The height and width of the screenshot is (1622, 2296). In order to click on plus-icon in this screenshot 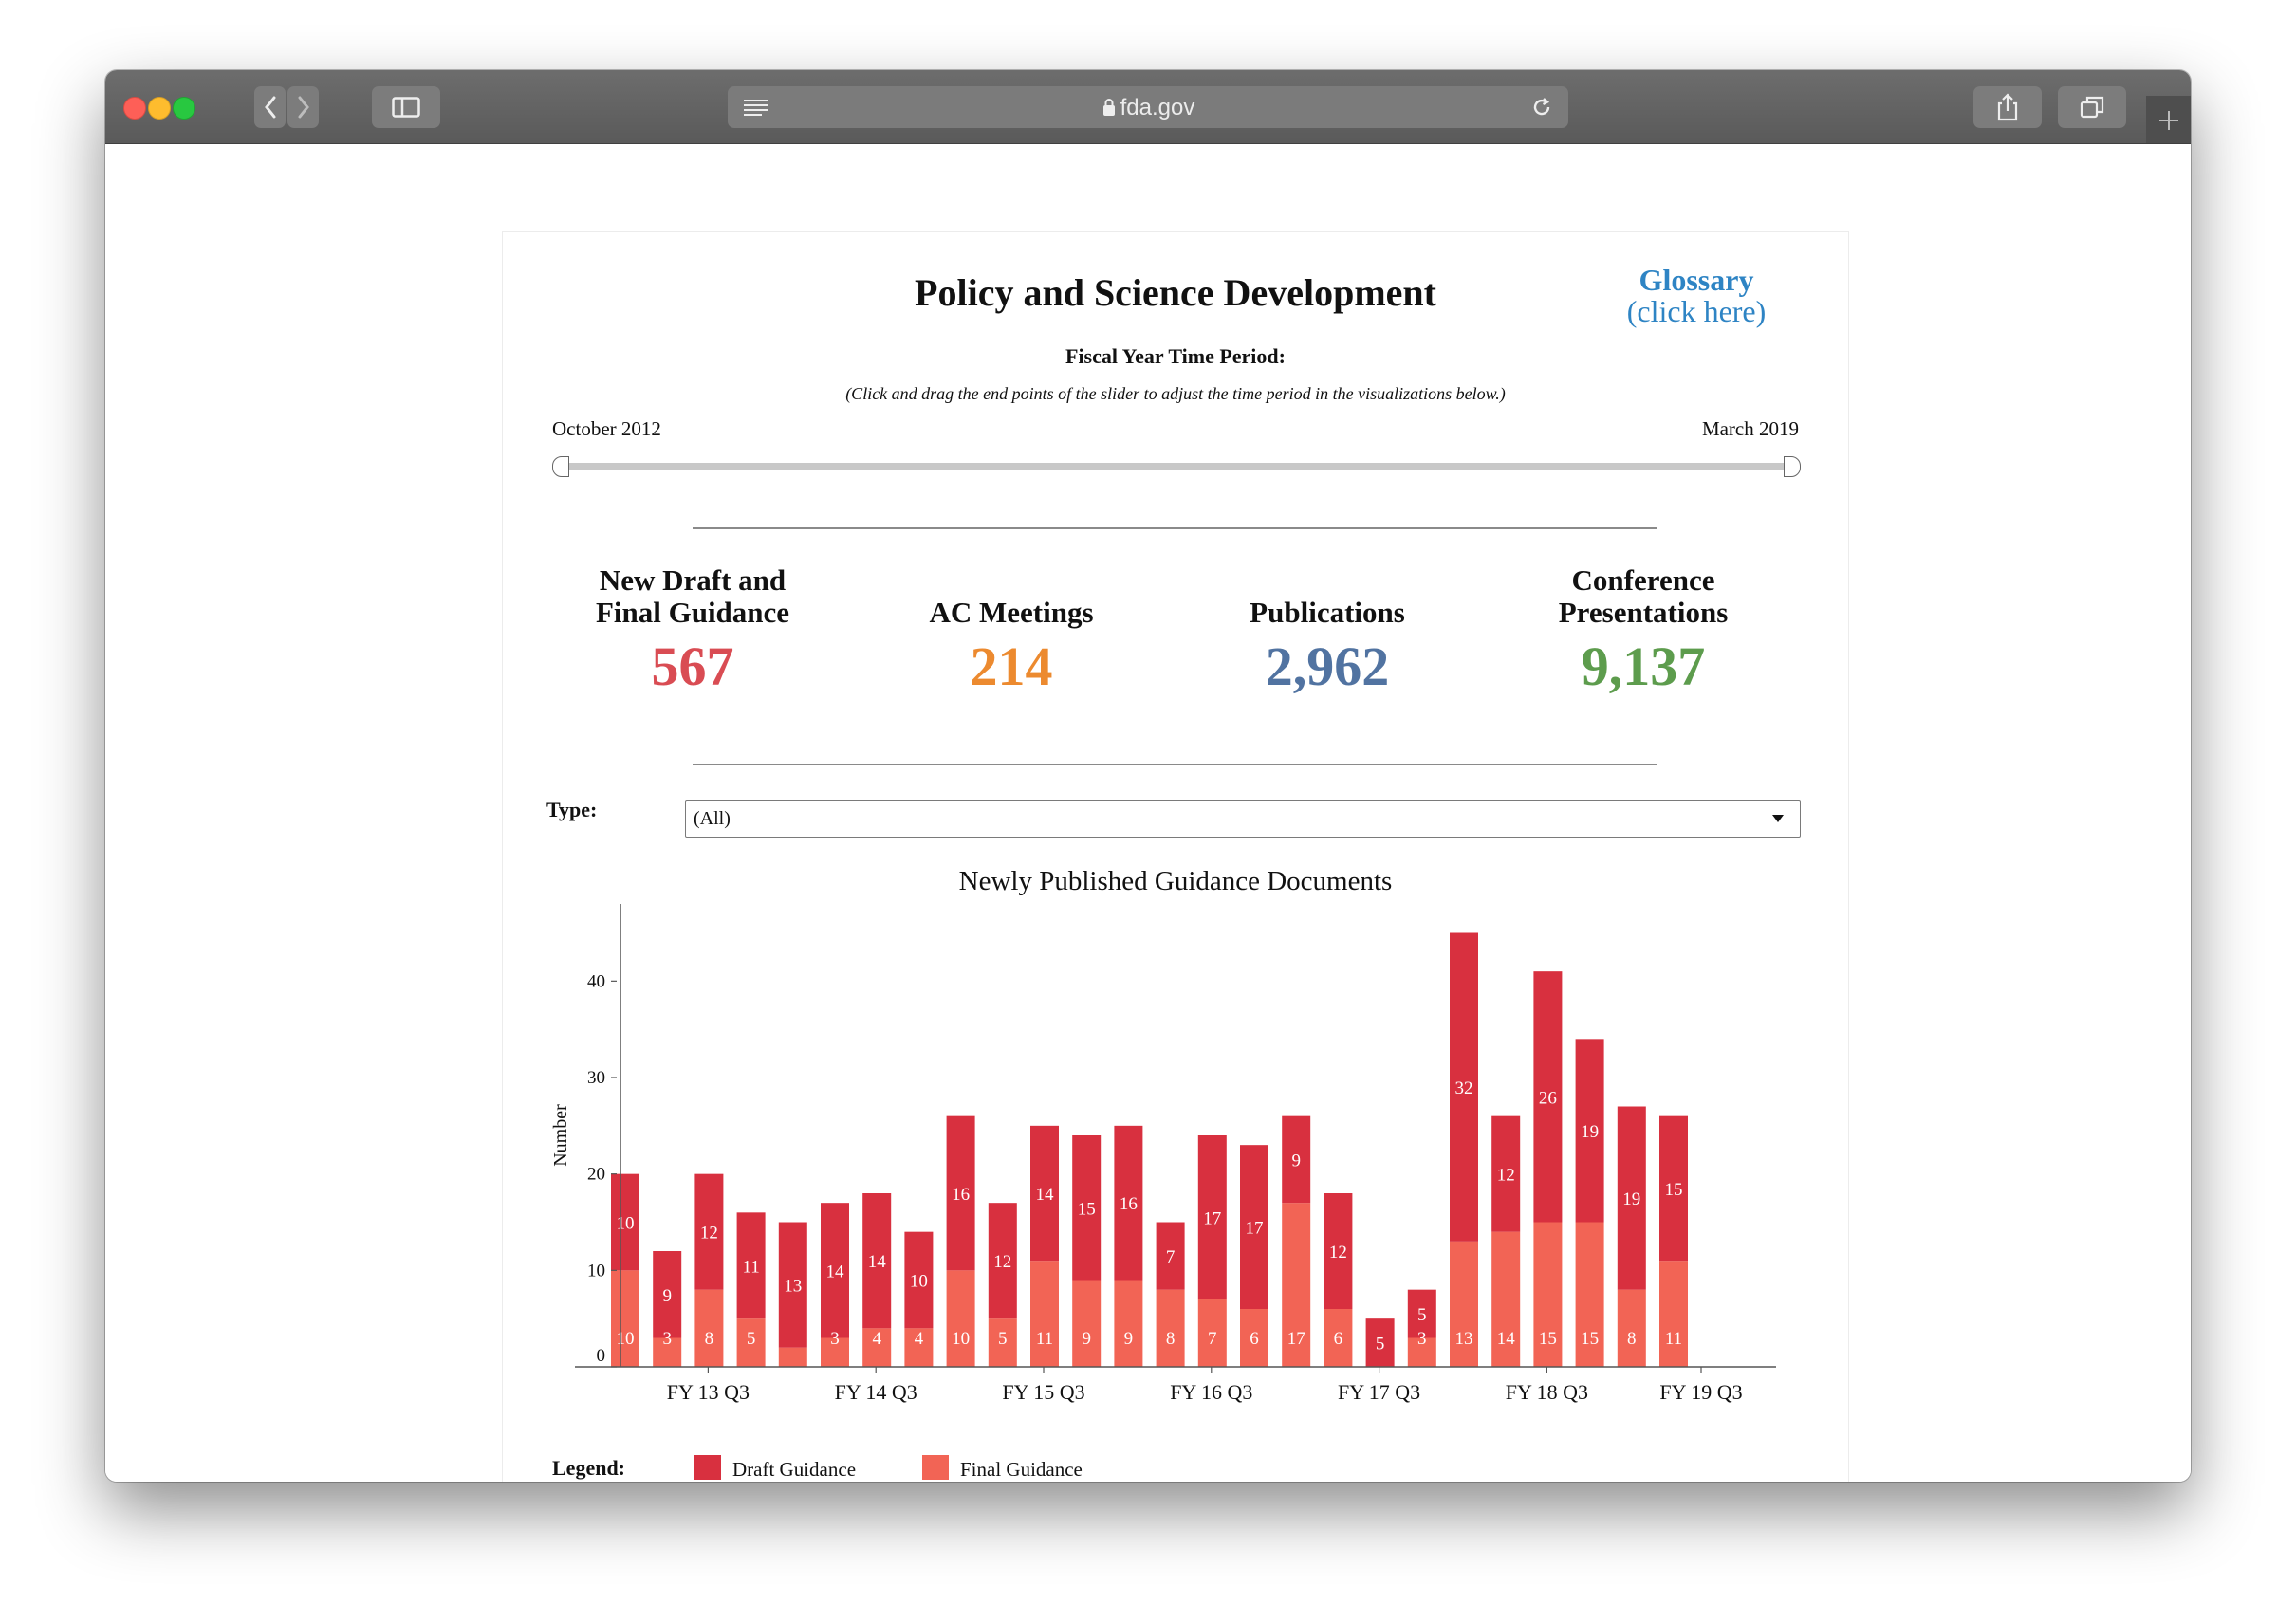, I will do `click(2168, 120)`.